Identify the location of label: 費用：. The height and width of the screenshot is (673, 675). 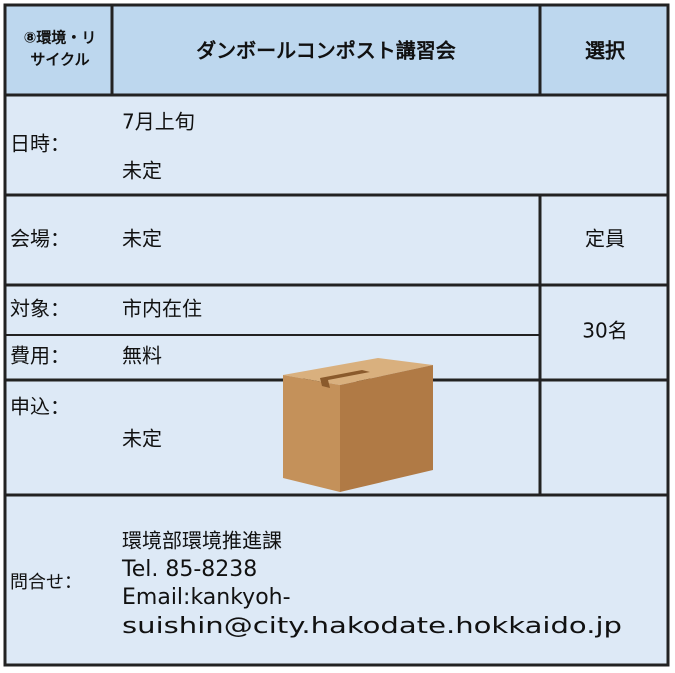
(40, 356).